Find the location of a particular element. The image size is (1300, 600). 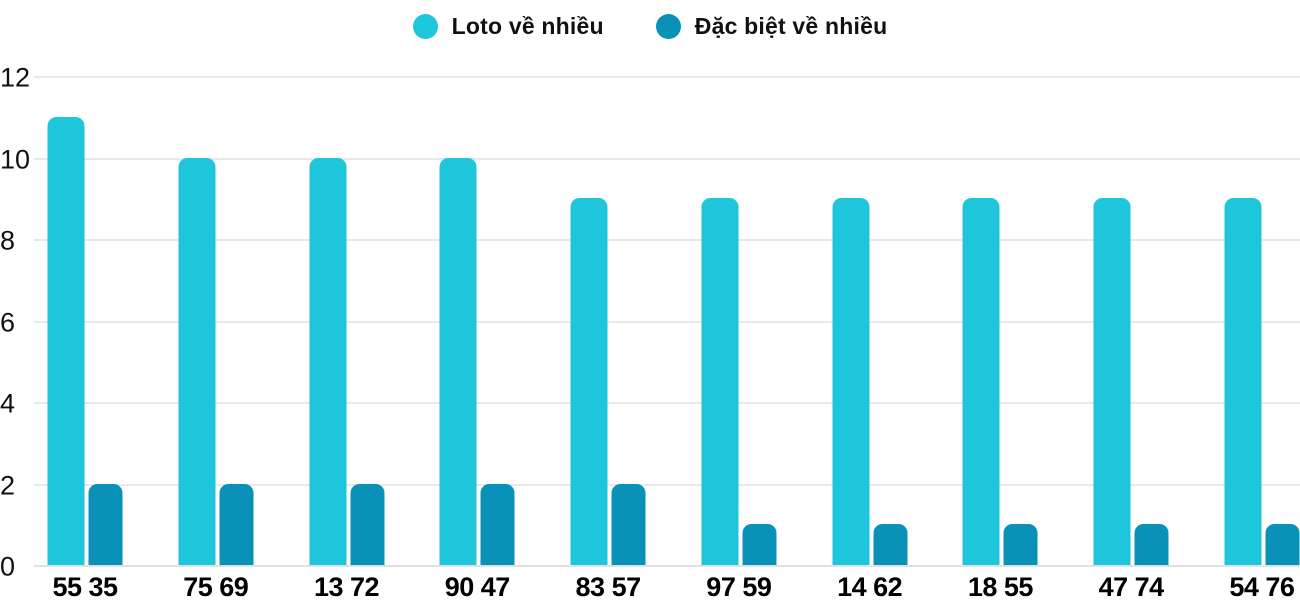

y-tick-label: 0 is located at coordinates (8, 566).